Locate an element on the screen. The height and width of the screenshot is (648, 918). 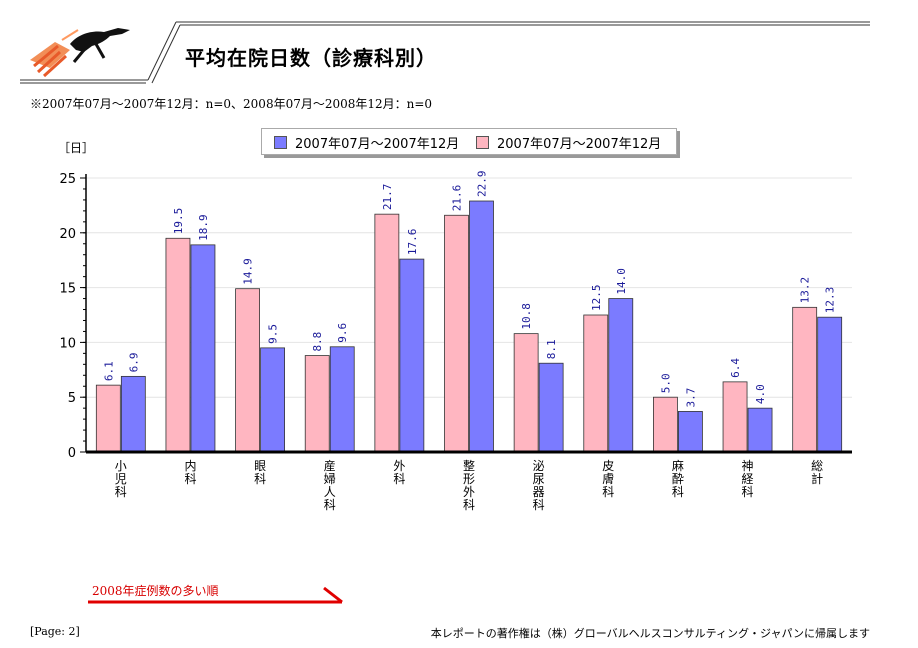
y-tick-label: 5 is located at coordinates (72, 398).